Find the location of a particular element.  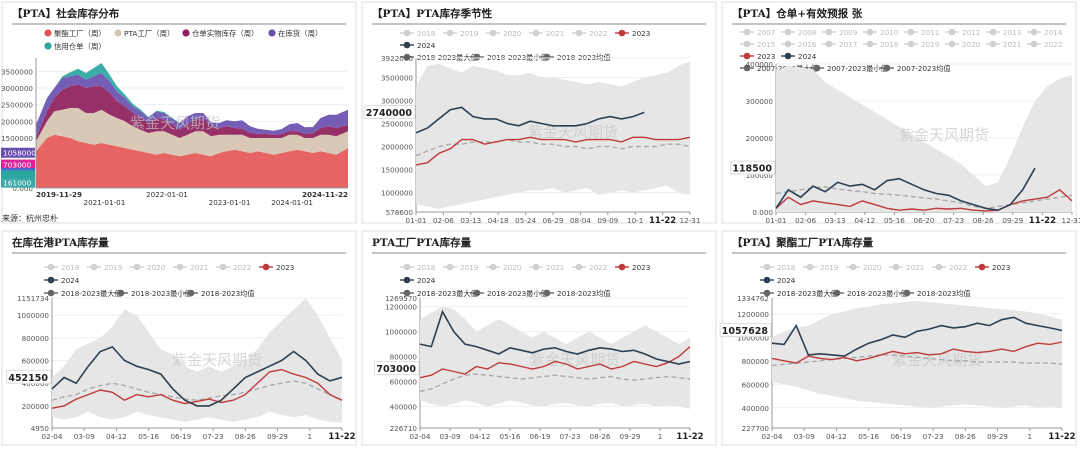

legend-label: 2007 is located at coordinates (766, 32).